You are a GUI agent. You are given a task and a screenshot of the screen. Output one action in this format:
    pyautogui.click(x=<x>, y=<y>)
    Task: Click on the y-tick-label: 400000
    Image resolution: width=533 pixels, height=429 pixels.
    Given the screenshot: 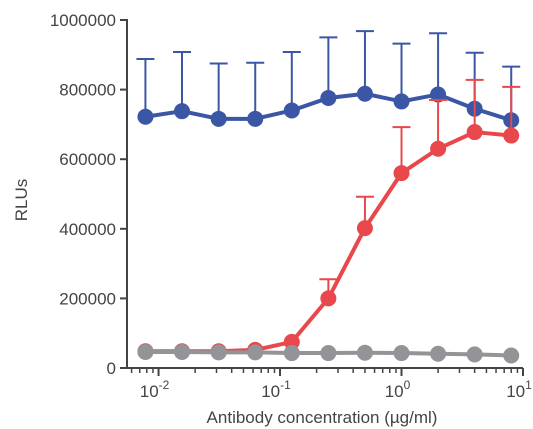 What is the action you would take?
    pyautogui.click(x=87, y=229)
    